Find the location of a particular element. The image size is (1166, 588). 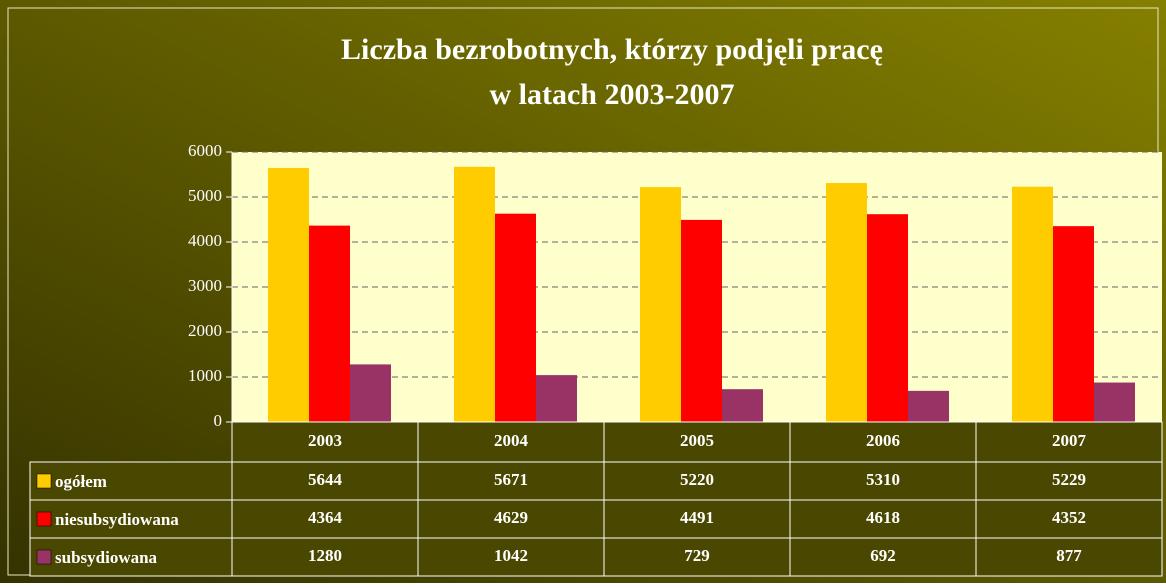

chart-title: w latach 2003-2007 is located at coordinates (612, 94).